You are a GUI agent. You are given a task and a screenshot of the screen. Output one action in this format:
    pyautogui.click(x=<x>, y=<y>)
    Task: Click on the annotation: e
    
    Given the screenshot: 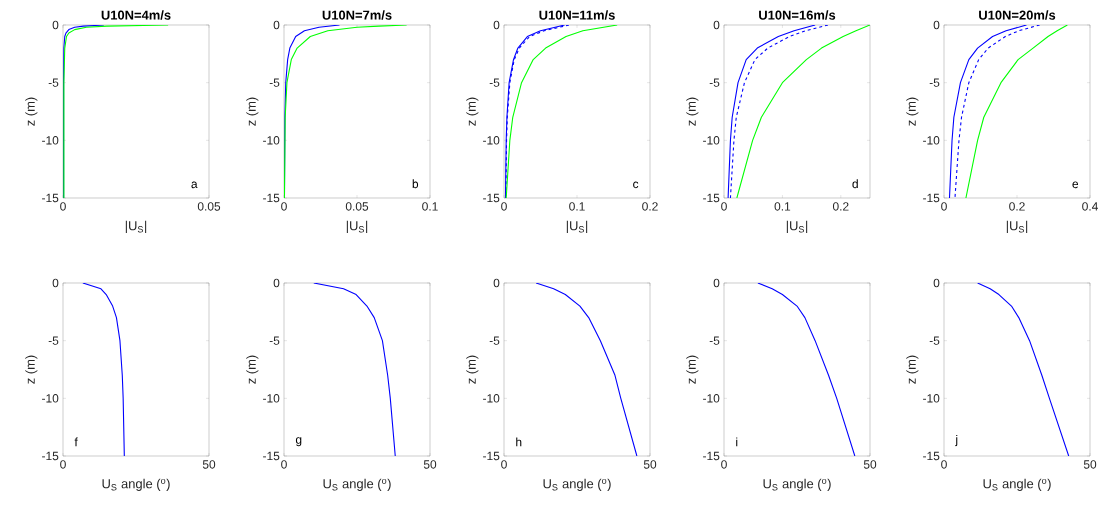 What is the action you would take?
    pyautogui.click(x=1075, y=185)
    